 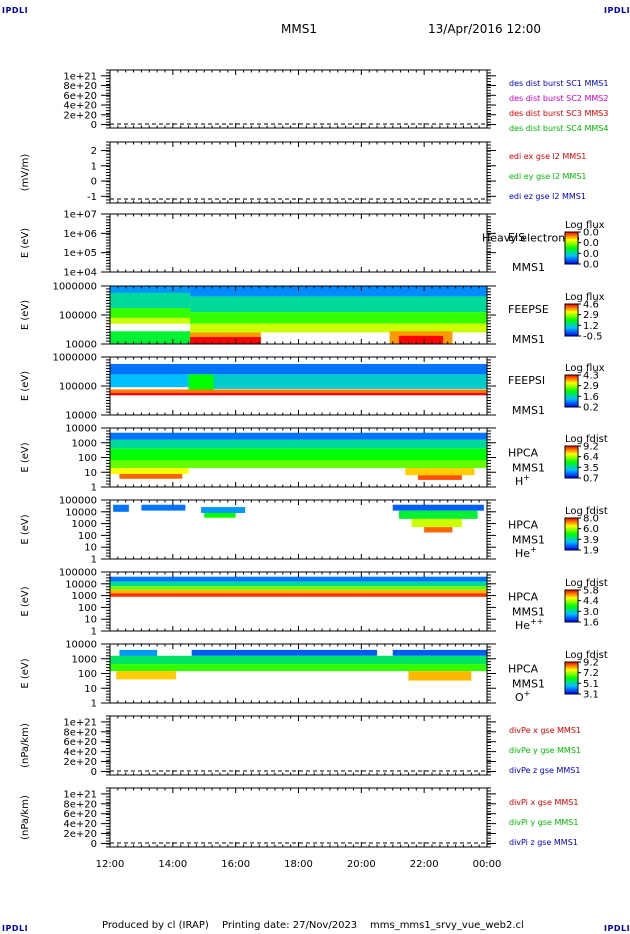 What do you see at coordinates (591, 386) in the screenshot?
I see `colorbar-tick-label: 2.9` at bounding box center [591, 386].